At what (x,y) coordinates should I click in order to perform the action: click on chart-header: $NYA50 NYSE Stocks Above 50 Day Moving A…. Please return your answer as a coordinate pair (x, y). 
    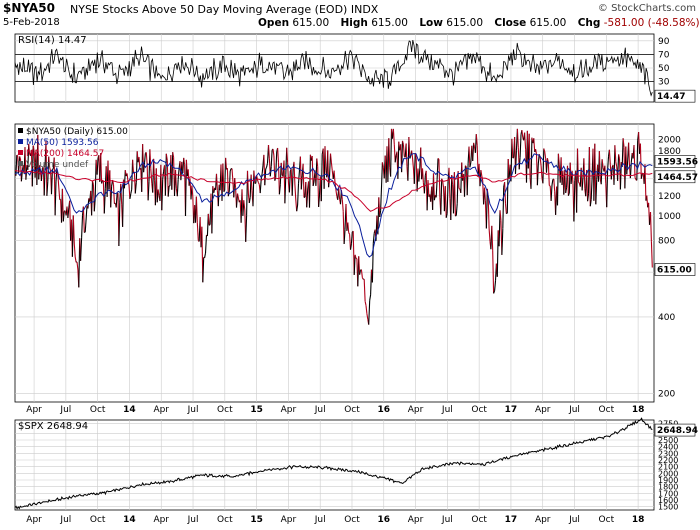
    Looking at the image, I should click on (350, 8).